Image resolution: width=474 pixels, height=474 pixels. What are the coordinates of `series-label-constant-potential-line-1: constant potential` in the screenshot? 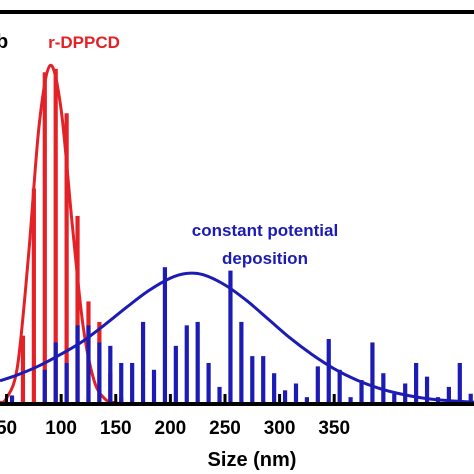 It's located at (265, 230).